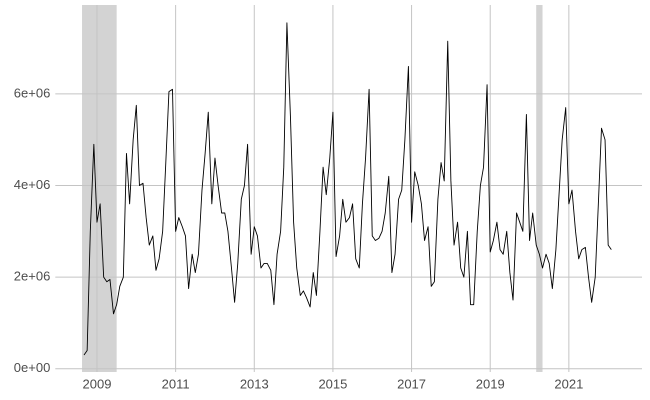 The width and height of the screenshot is (650, 400). Describe the element at coordinates (32, 184) in the screenshot. I see `y-tick-label: 4e+06` at that location.